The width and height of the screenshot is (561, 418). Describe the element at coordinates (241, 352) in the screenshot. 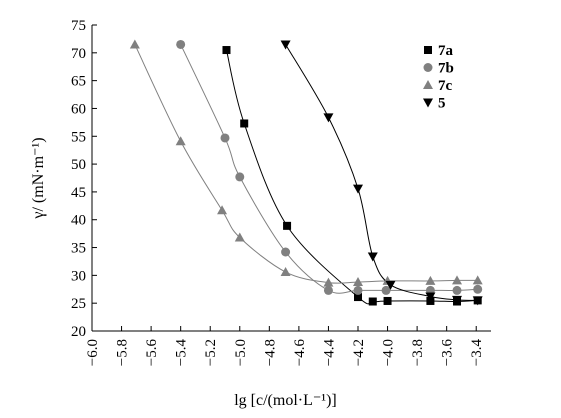

I see `x-tick-label: −5.0` at that location.